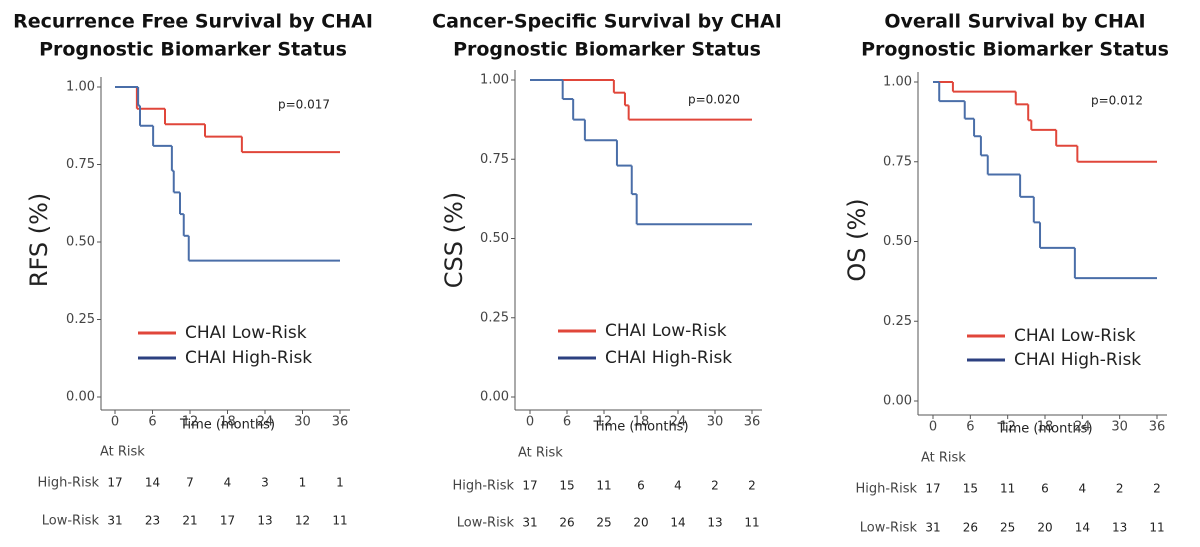 The image size is (1200, 547). Describe the element at coordinates (1117, 101) in the screenshot. I see `p-value: p=0.012` at that location.